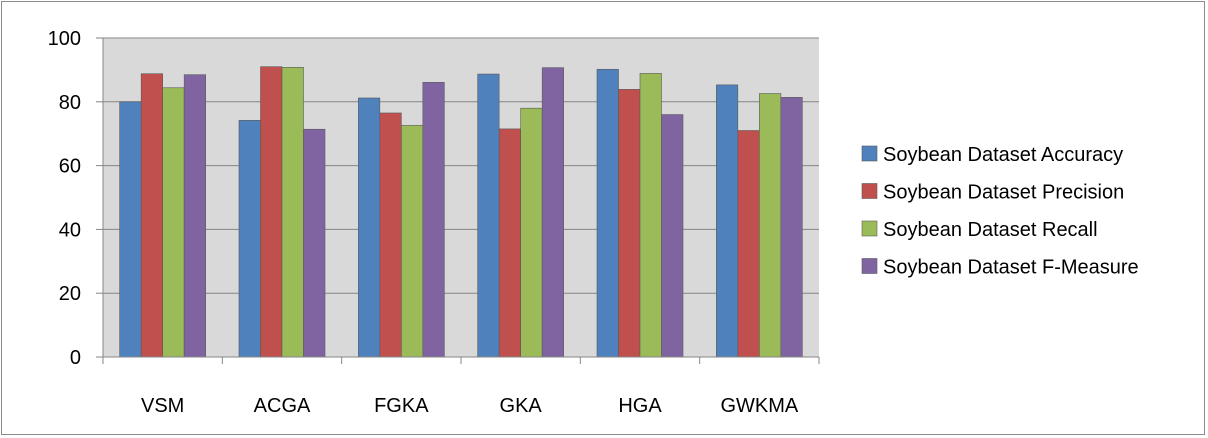  Describe the element at coordinates (282, 406) in the screenshot. I see `x-tick-label: ACGA` at that location.